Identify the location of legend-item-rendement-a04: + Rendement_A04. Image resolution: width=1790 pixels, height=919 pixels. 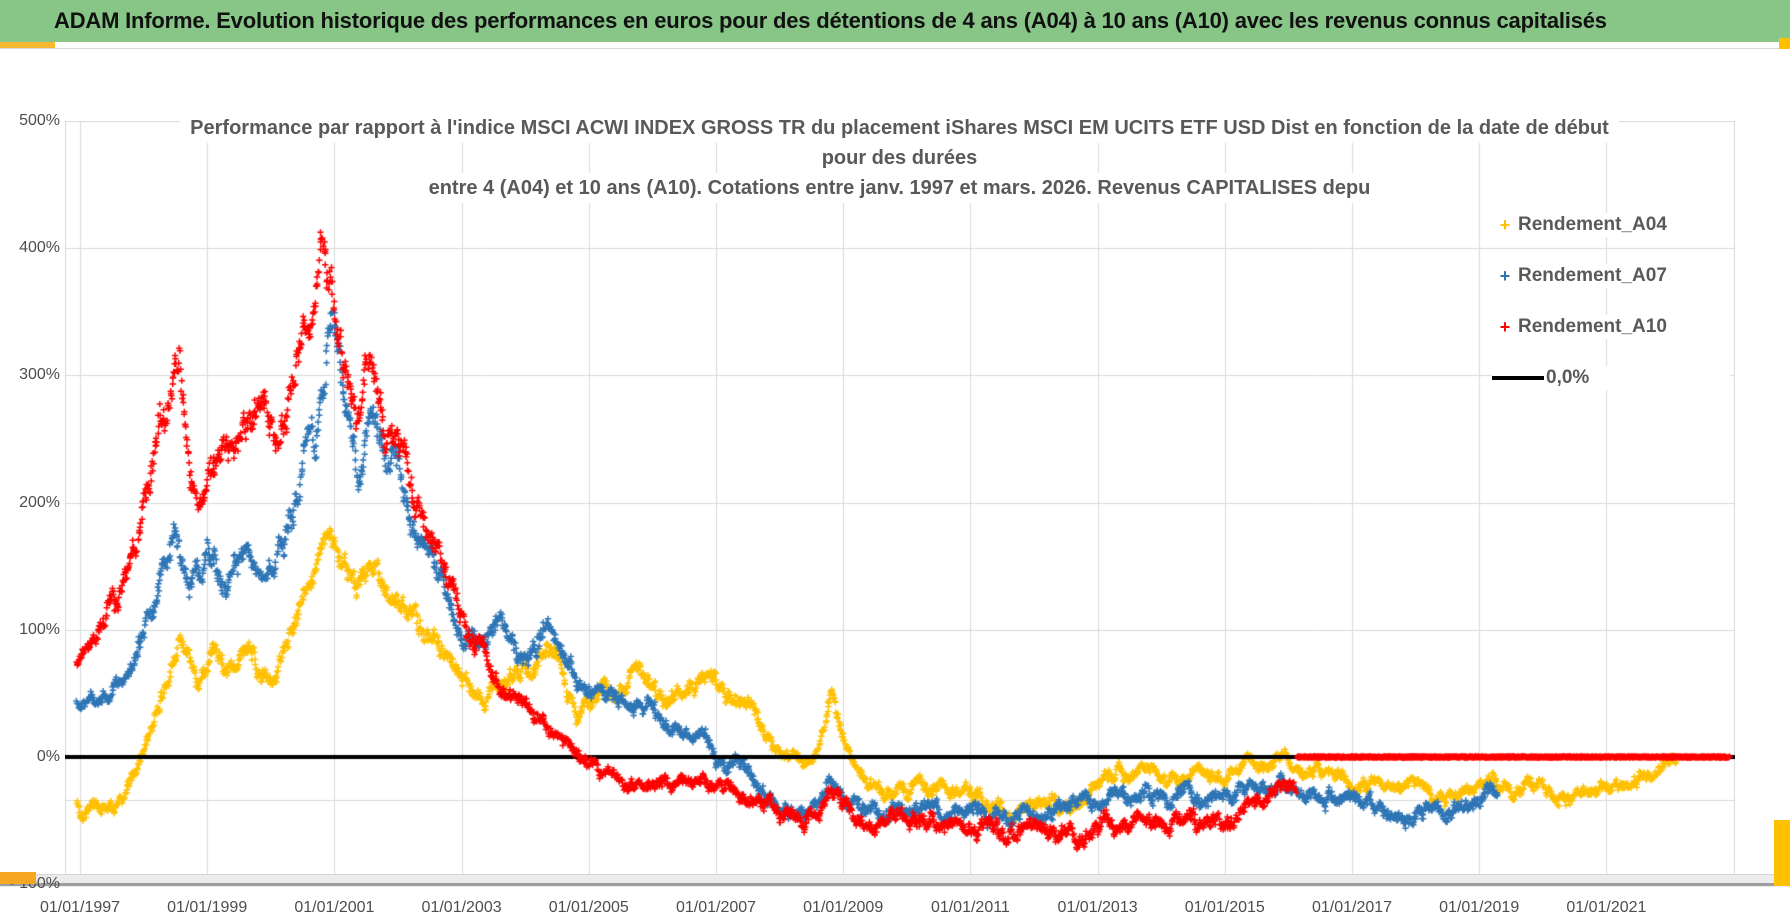
(1611, 225).